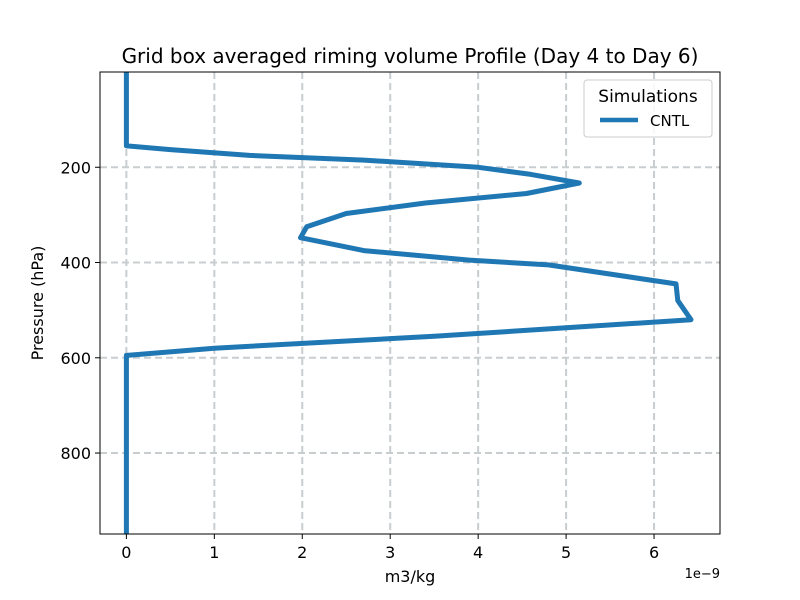 This screenshot has width=800, height=600. I want to click on y-tick-label: 600, so click(75, 358).